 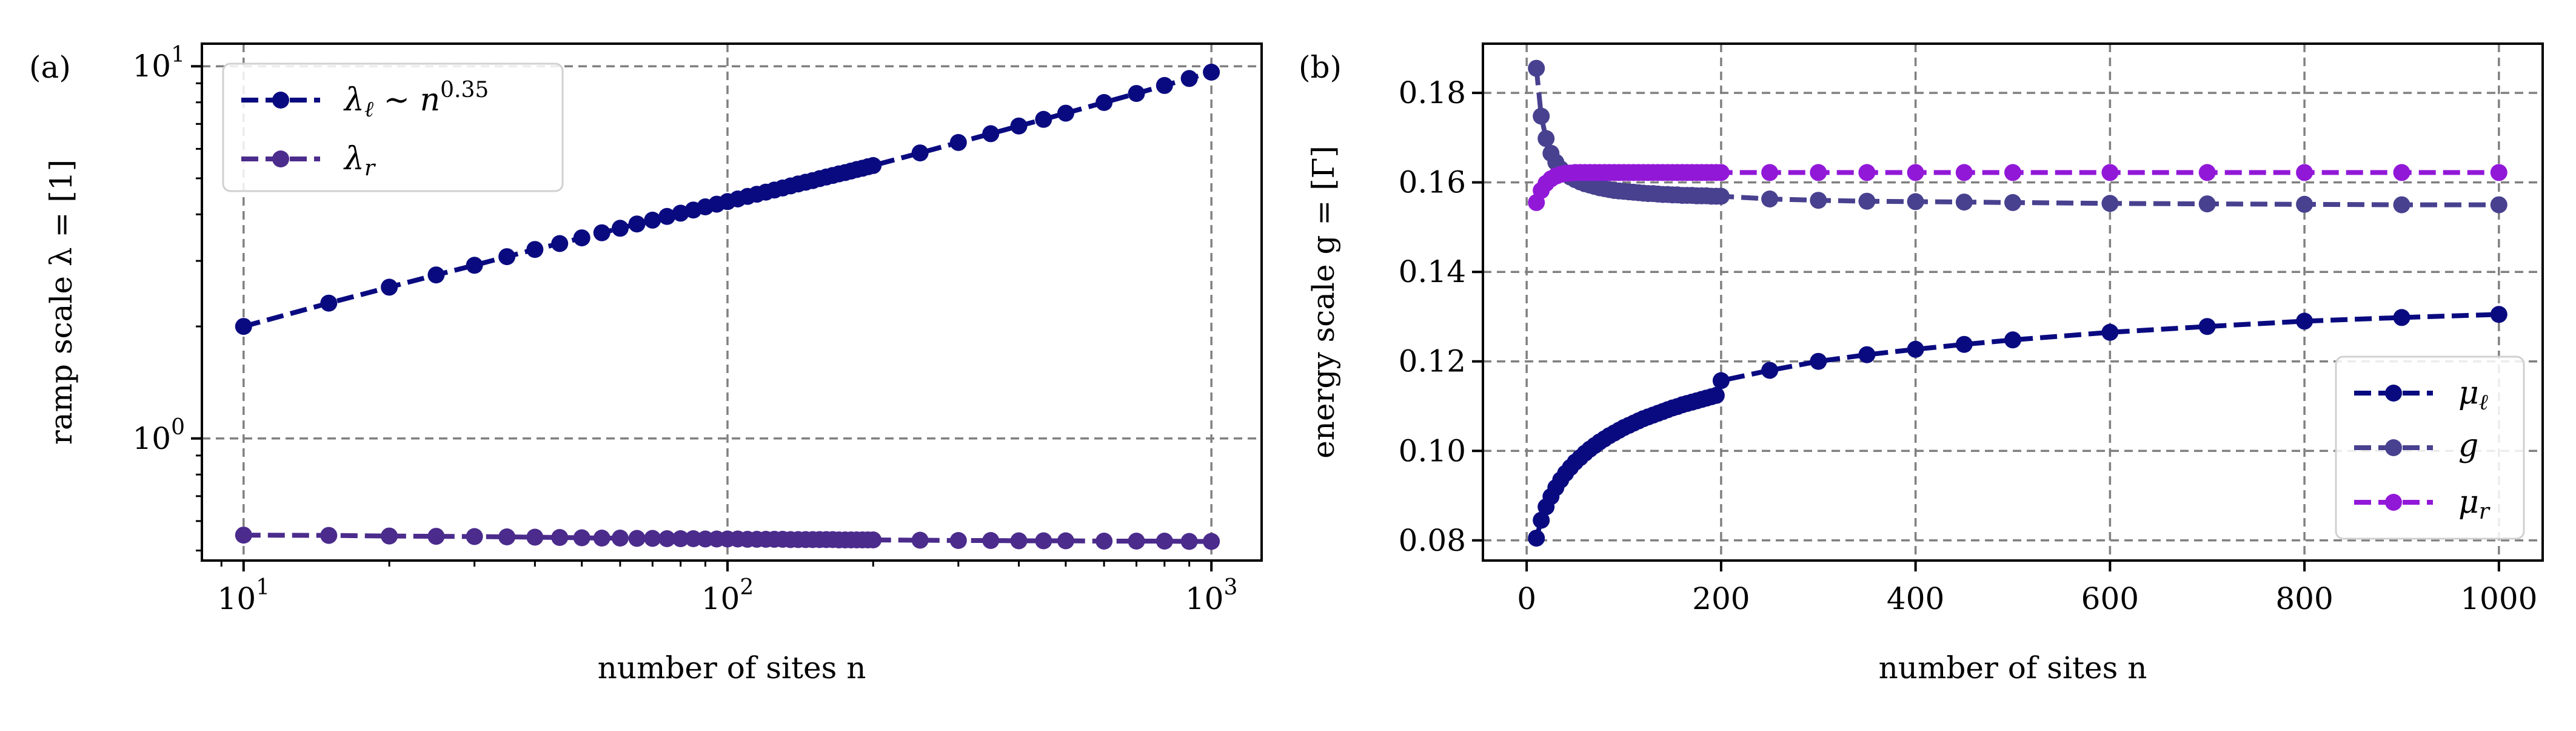 What do you see at coordinates (1526, 598) in the screenshot?
I see `x-tick-label: 0` at bounding box center [1526, 598].